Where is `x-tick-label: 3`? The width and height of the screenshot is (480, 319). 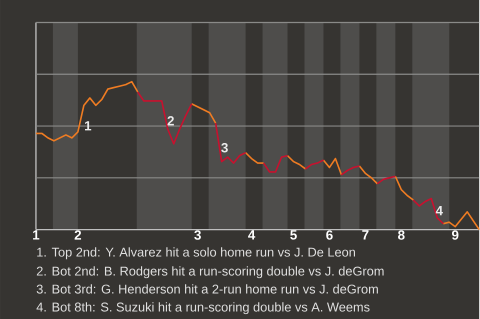
x-tick-label: 3 is located at coordinates (197, 235).